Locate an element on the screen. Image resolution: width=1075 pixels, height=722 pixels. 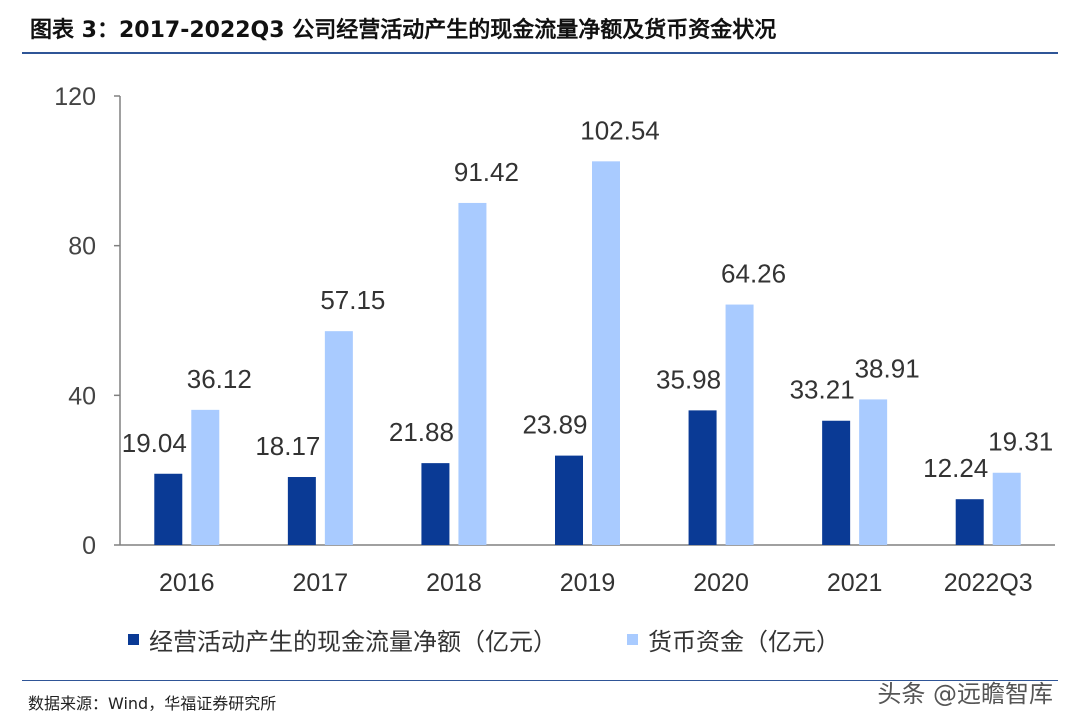
title-divider is located at coordinates (540, 53).